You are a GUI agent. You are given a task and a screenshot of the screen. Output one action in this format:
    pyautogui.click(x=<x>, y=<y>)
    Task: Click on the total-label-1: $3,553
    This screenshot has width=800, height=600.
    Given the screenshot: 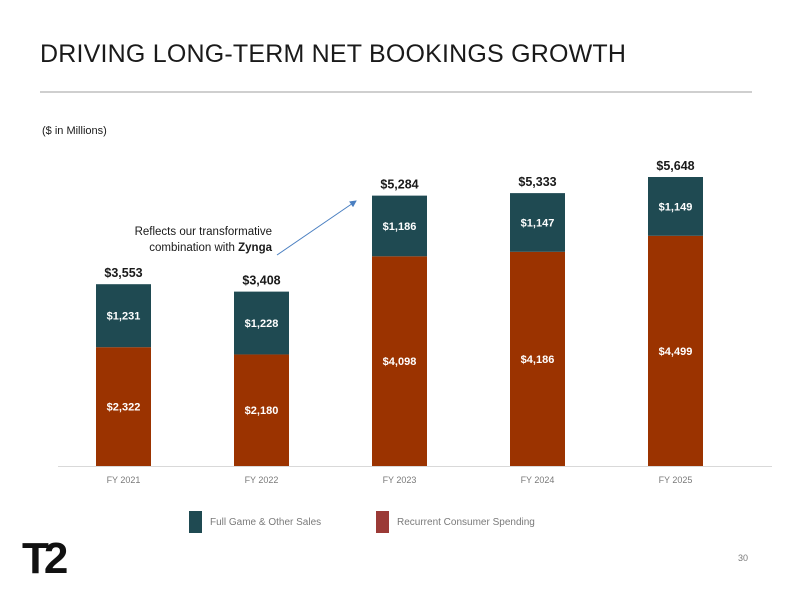 What is the action you would take?
    pyautogui.click(x=123, y=273)
    